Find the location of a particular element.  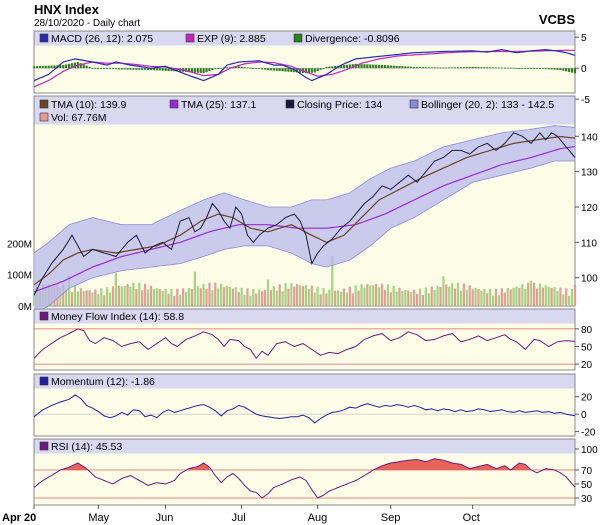

rsi-ytick-label-2: 50 is located at coordinates (587, 485).